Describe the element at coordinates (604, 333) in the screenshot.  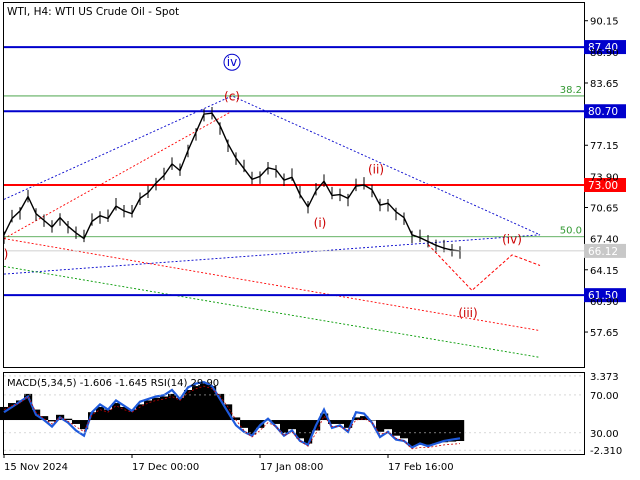
I see `y-tick-label-5: 57.65` at that location.